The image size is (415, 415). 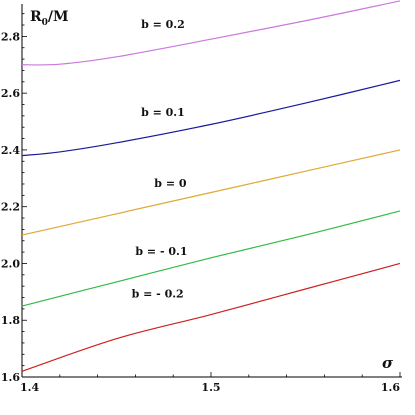 I want to click on y-axis-title: R0/M, so click(x=49, y=18).